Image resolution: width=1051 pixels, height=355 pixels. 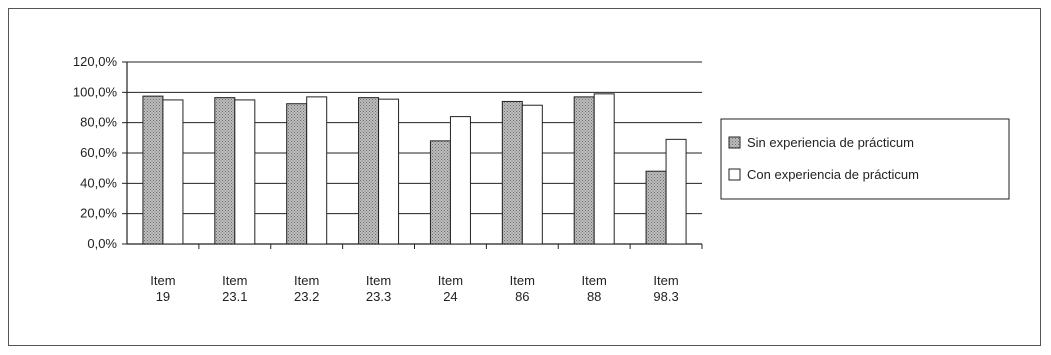 What do you see at coordinates (665, 288) in the screenshot?
I see `category-label: Item 98.3` at bounding box center [665, 288].